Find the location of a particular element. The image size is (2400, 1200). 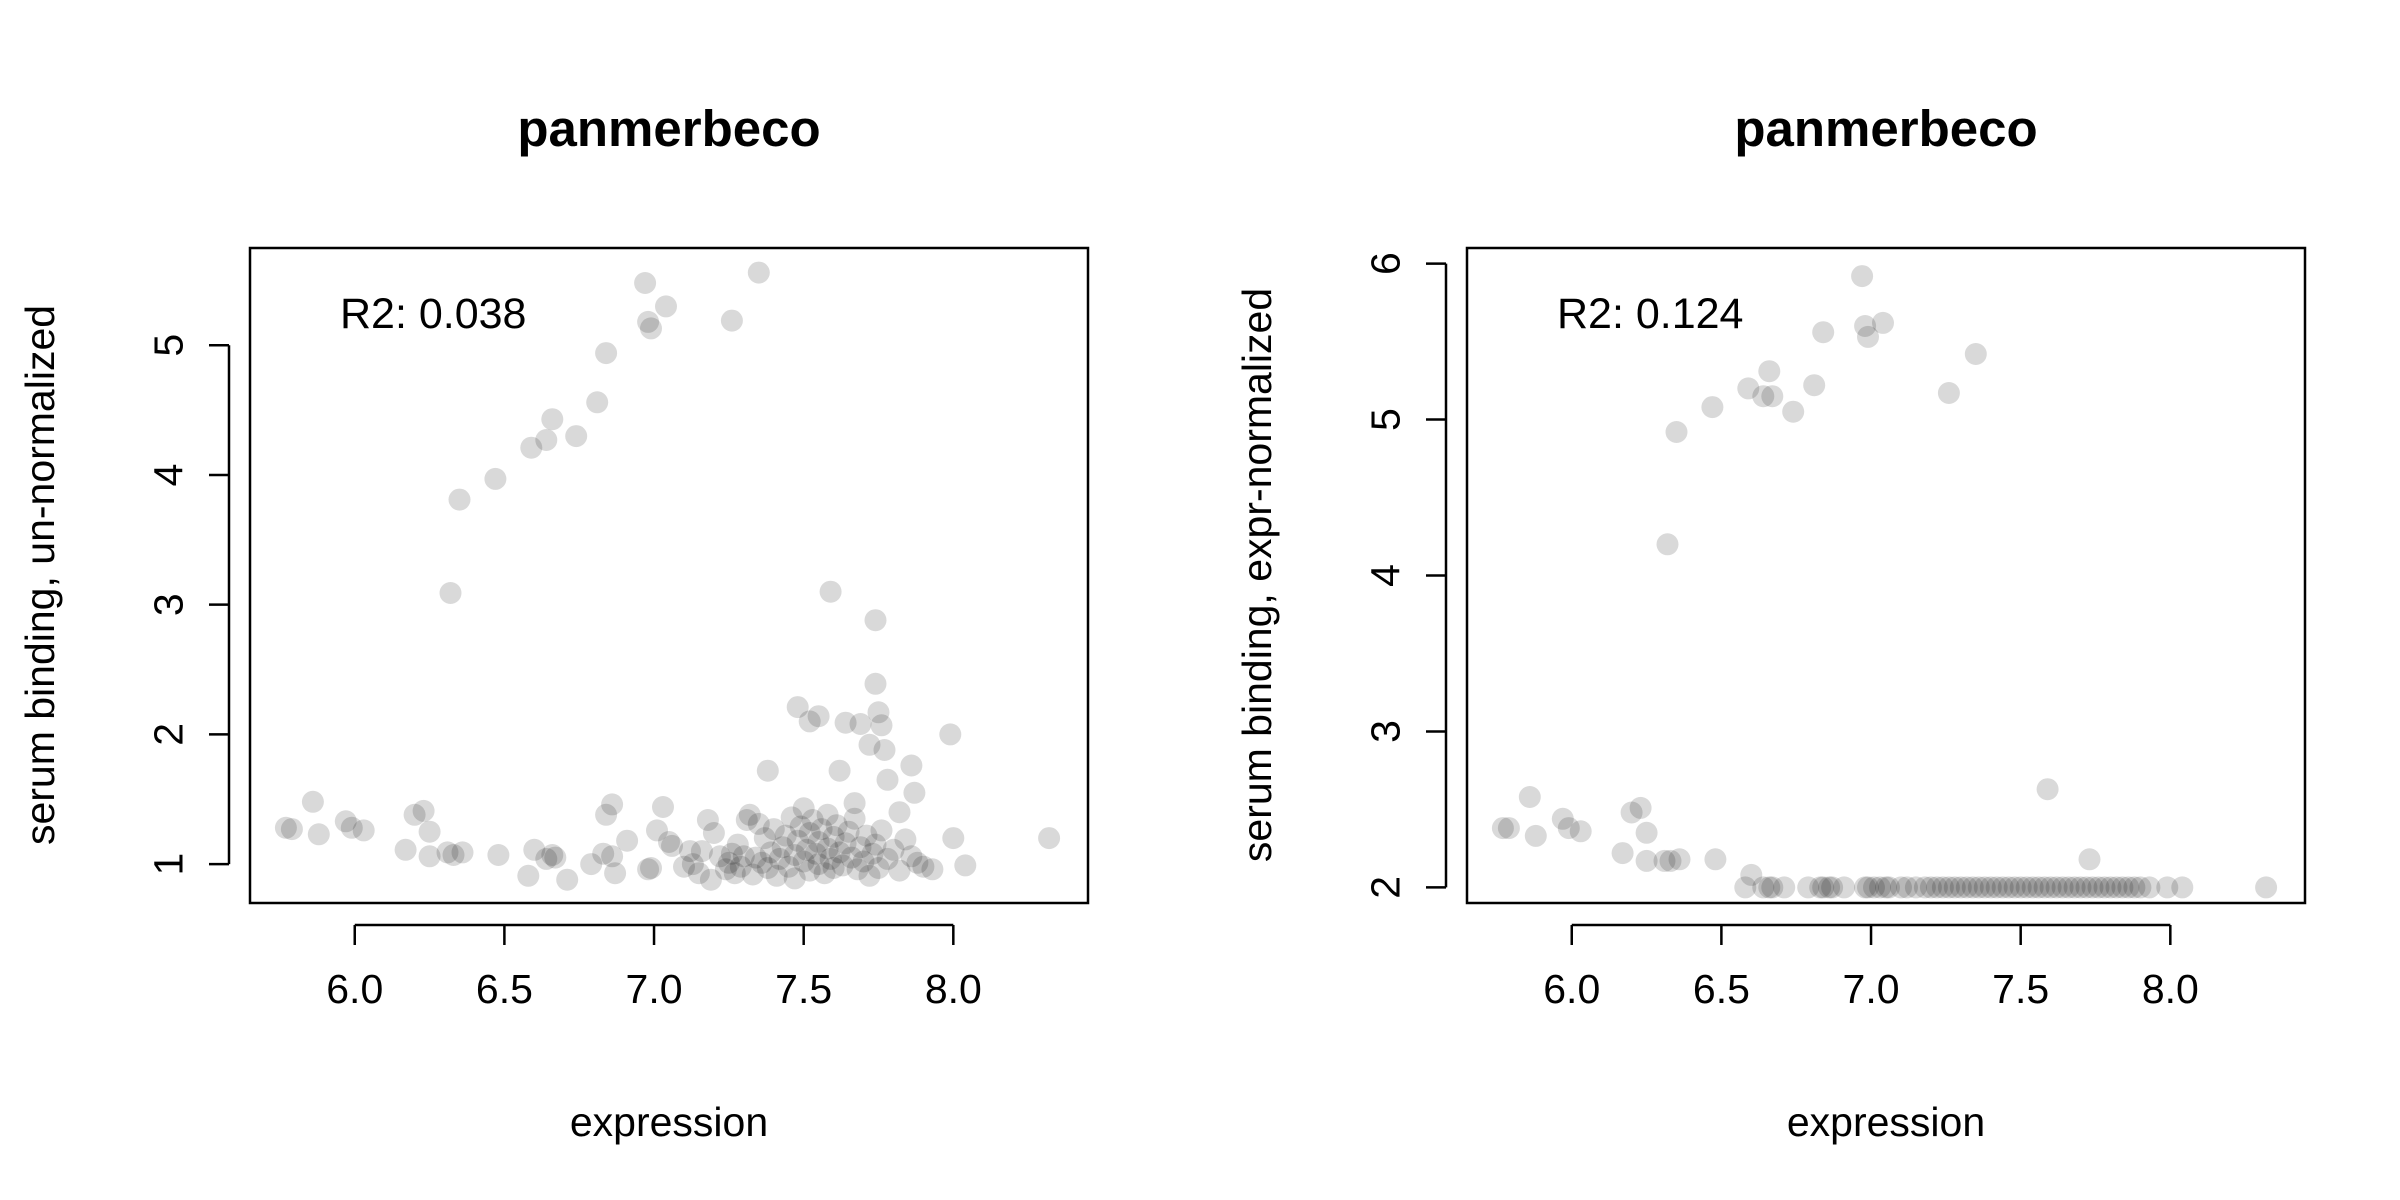

chart-title: panmerbeco is located at coordinates (668, 128).